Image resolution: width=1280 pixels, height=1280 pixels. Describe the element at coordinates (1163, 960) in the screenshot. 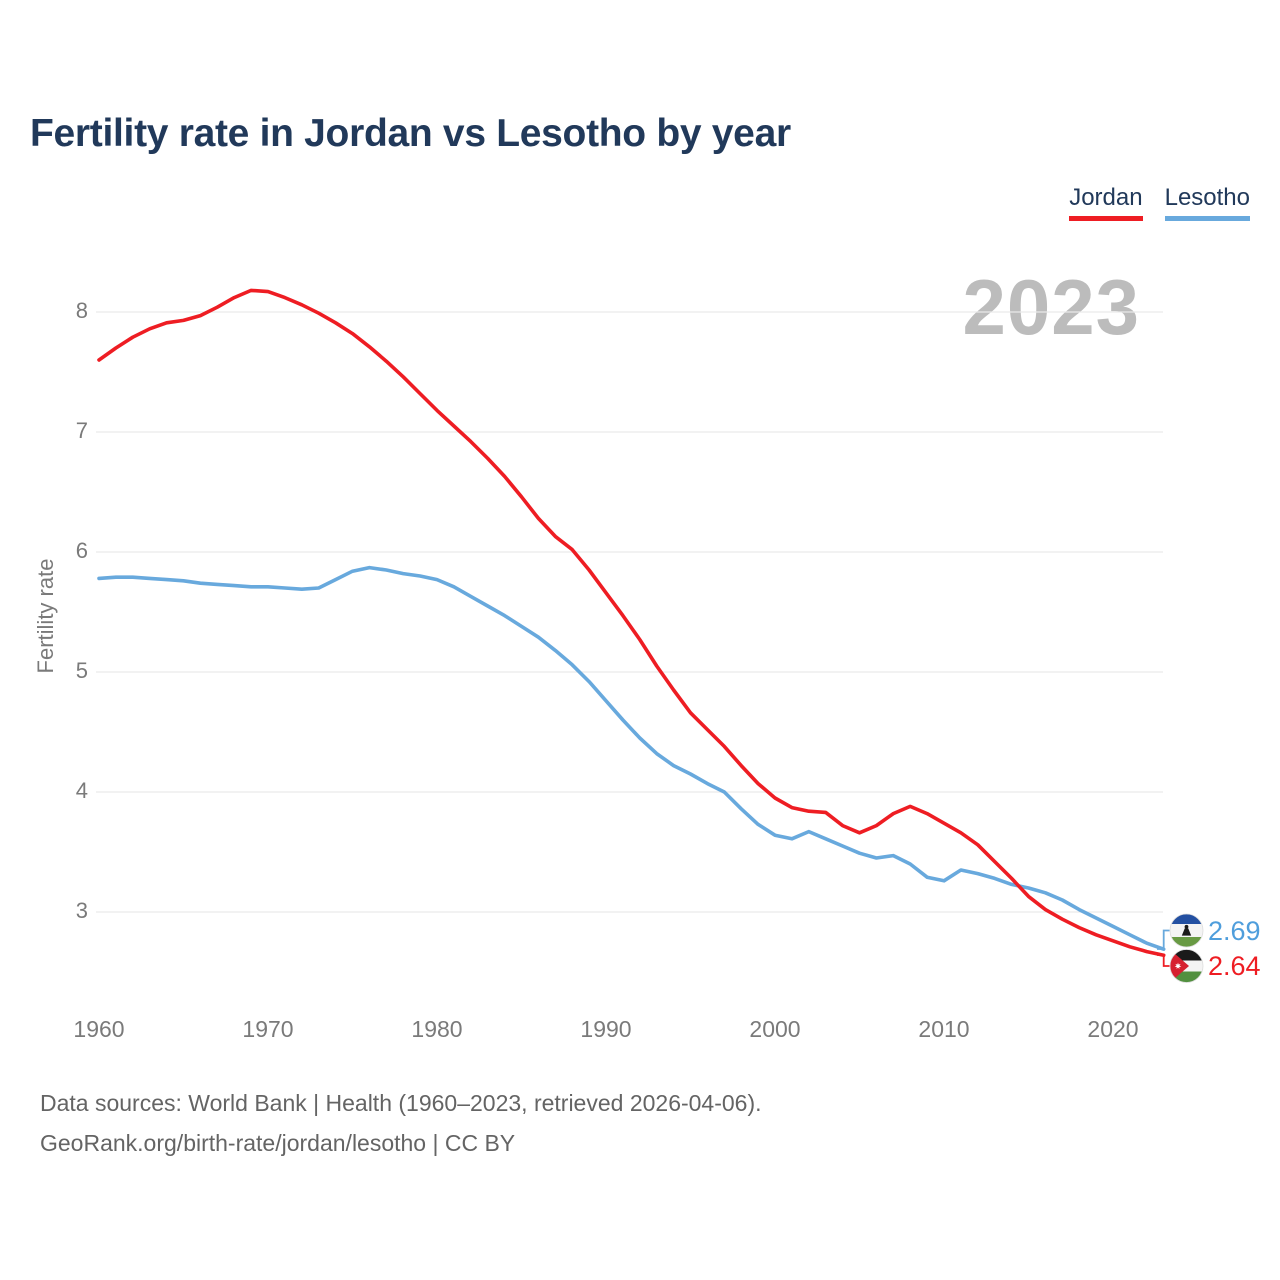

I see `connector-jordan` at that location.